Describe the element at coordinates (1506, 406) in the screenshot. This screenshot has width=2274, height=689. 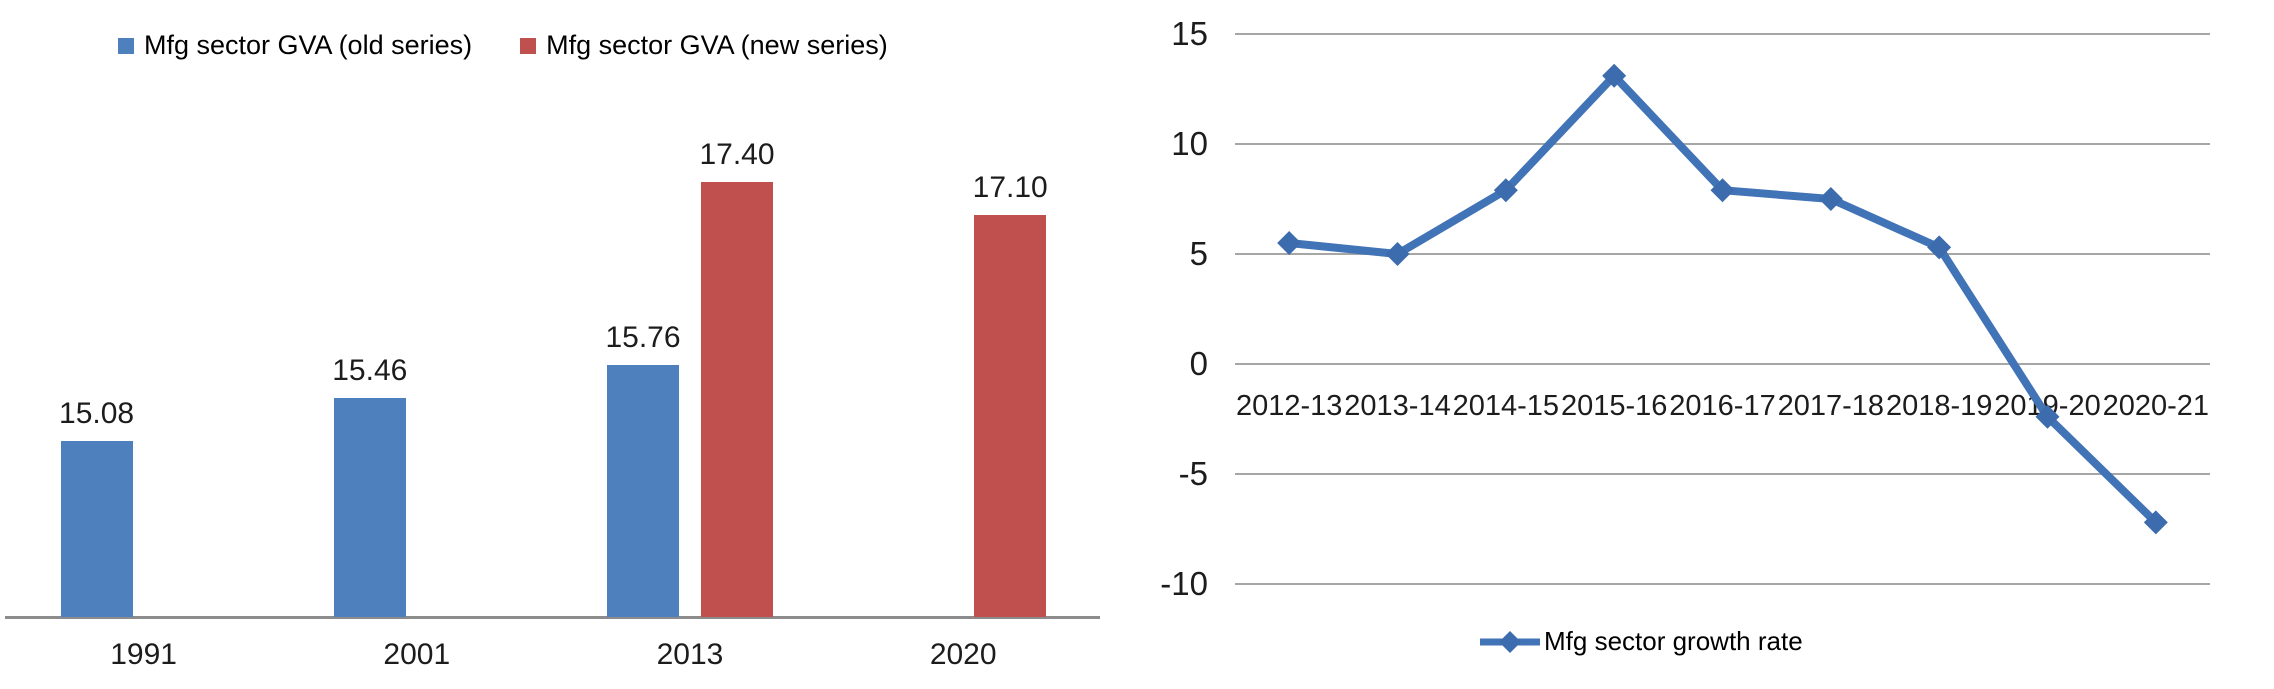
I see `x-axis-tick-label: 2014-15` at that location.